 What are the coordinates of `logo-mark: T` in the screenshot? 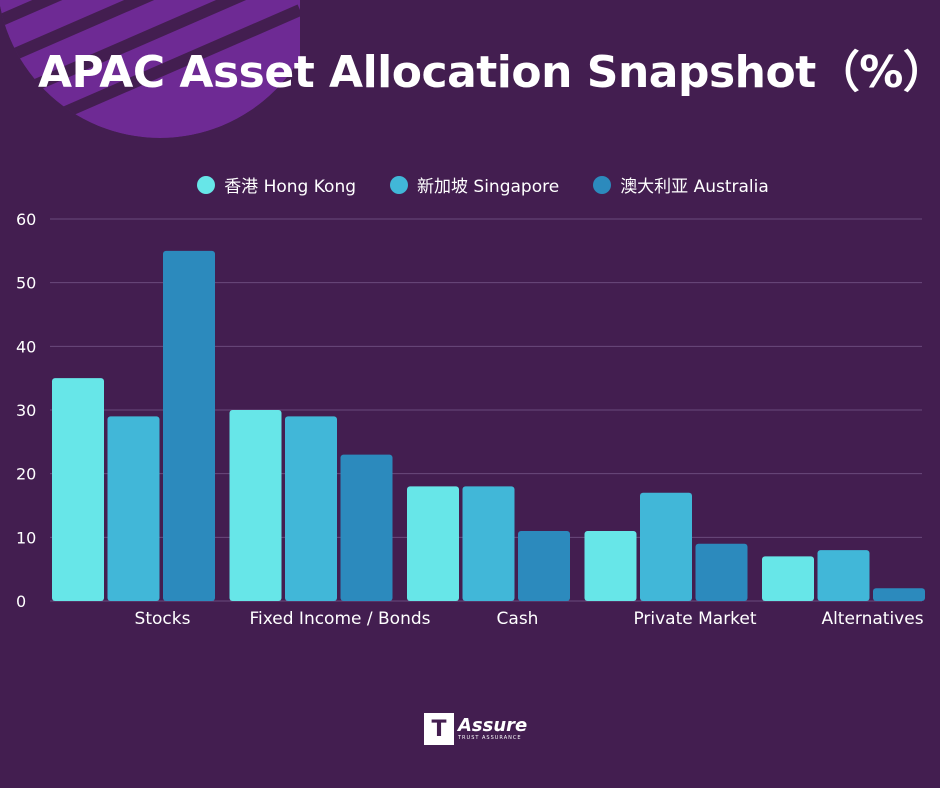 It's located at (439, 729).